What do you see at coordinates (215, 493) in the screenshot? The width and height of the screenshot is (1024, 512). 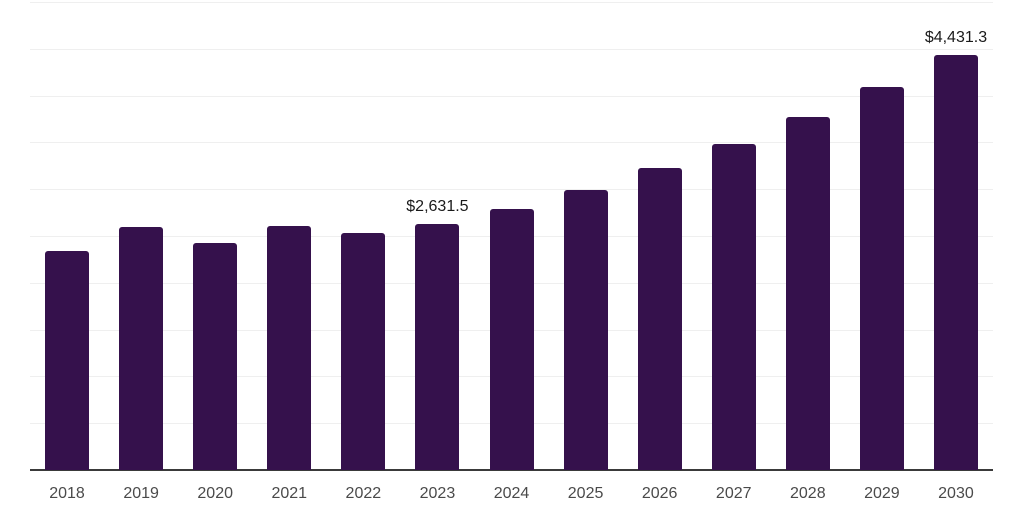 I see `x-tick-label-2020: 2020` at bounding box center [215, 493].